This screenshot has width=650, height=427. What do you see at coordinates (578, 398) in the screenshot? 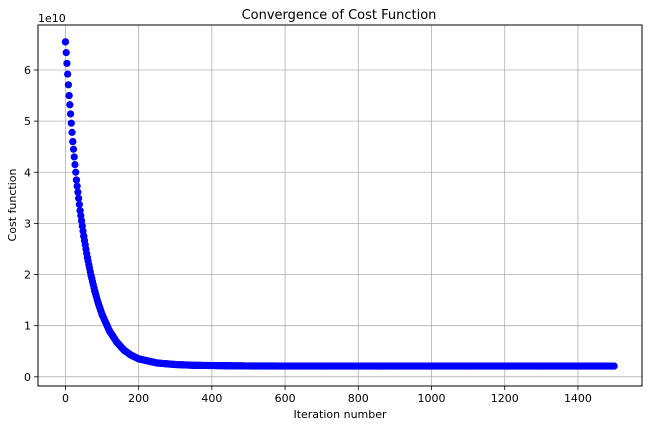
I see `x-tick-label: 1400` at bounding box center [578, 398].